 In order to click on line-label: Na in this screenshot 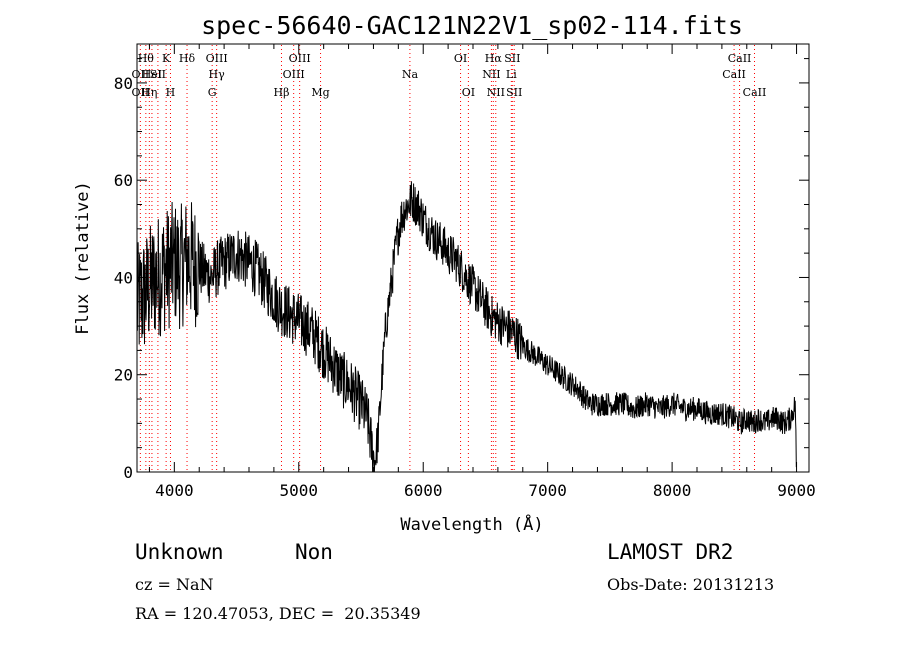, I will do `click(410, 74)`.